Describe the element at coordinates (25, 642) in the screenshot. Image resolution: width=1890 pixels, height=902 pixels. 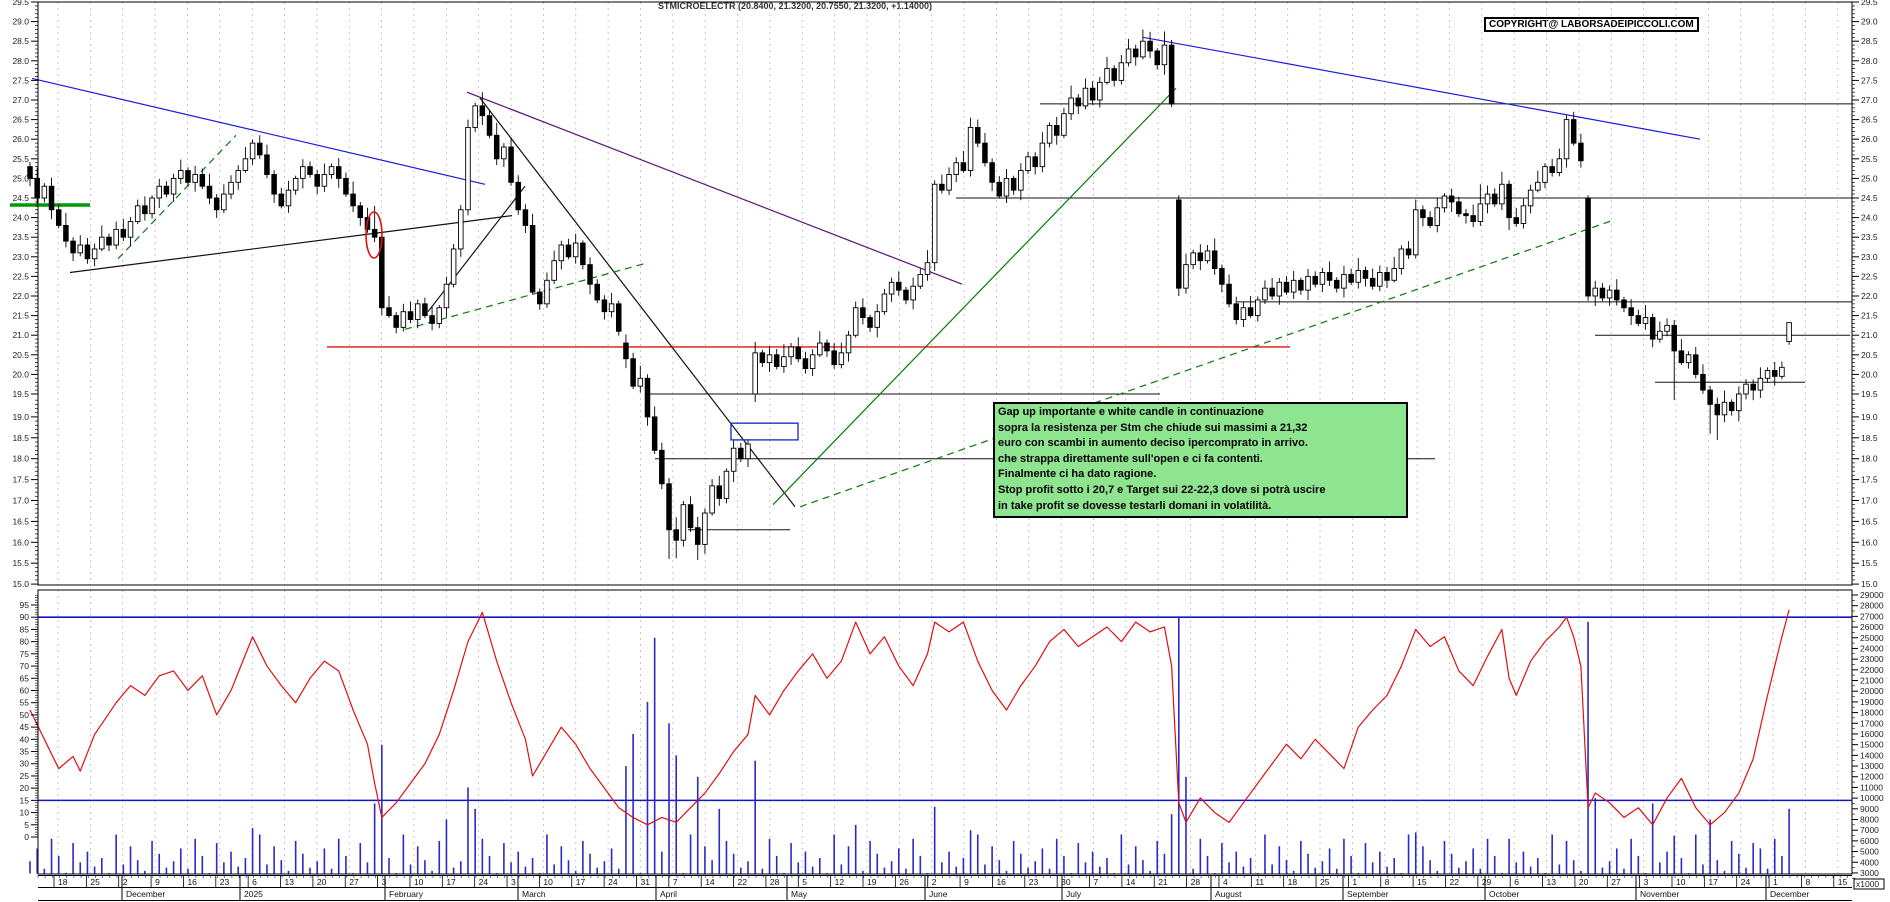
I see `svg-text: 80` at that location.